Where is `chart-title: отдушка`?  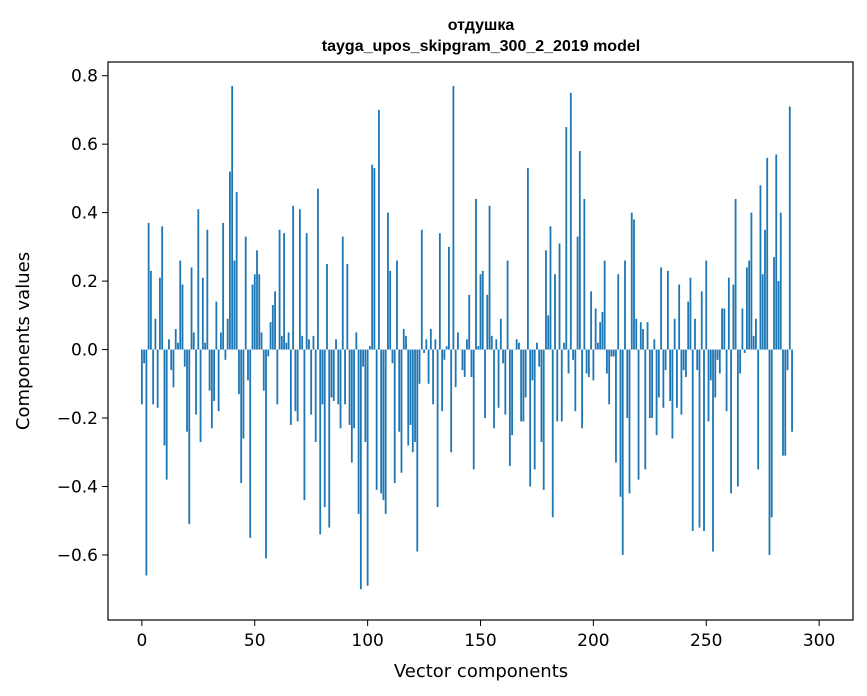 chart-title: отдушка is located at coordinates (481, 25).